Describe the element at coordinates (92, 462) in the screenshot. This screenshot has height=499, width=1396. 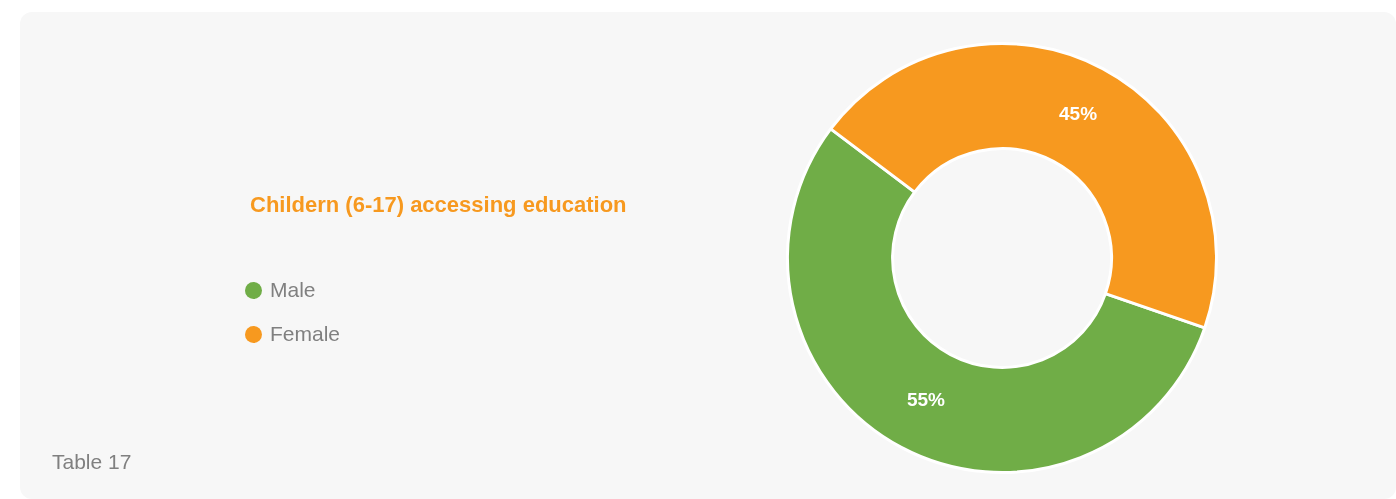
I see `caption: Table 17` at that location.